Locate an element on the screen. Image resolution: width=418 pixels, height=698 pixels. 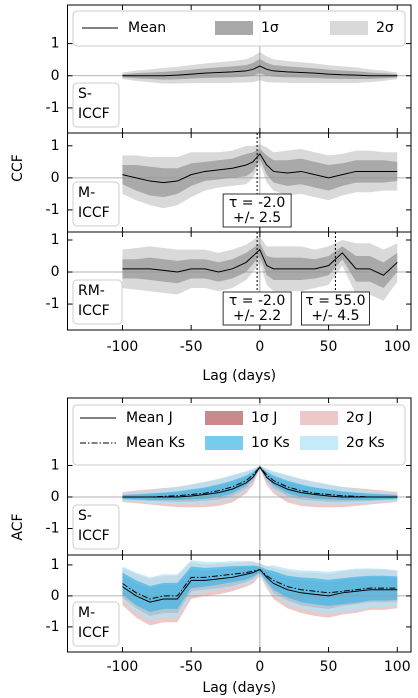
annotation-text: +/- 2.2 is located at coordinates (257, 316).